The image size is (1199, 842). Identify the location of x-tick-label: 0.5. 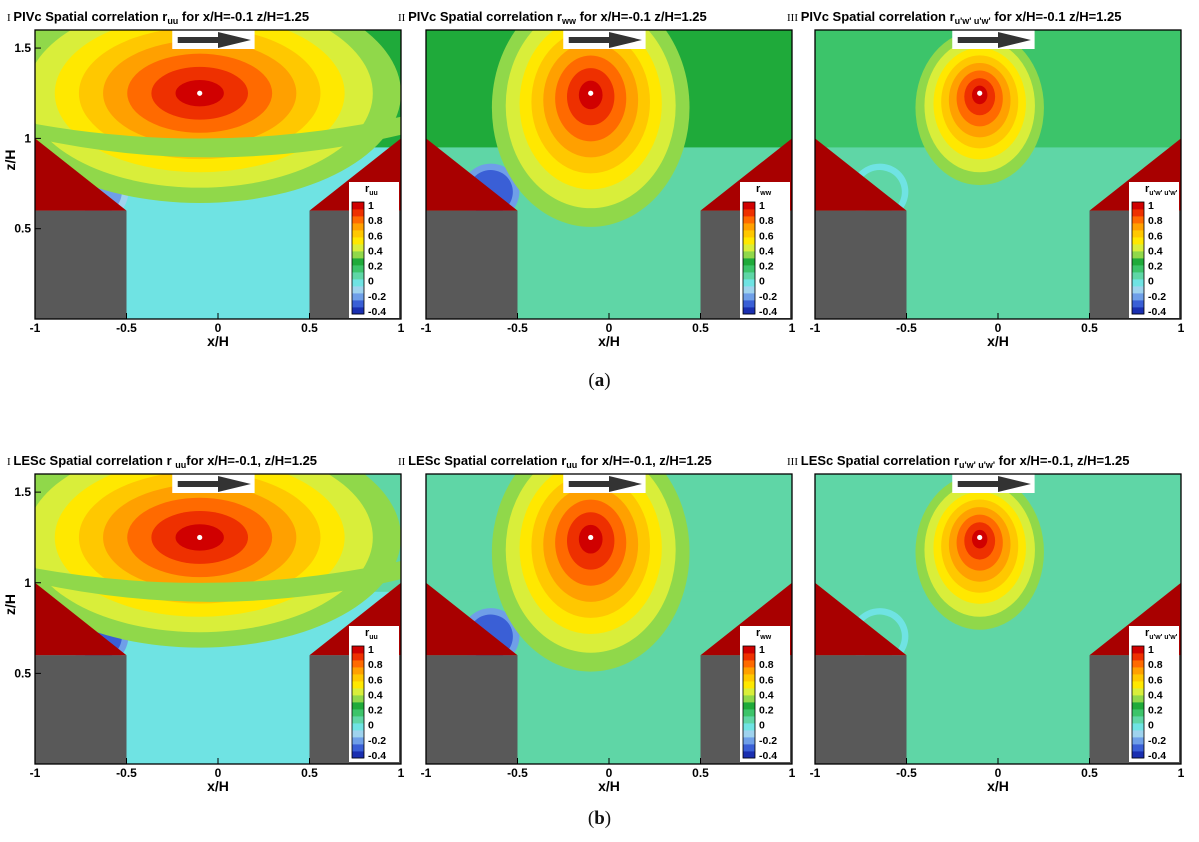
(1089, 328).